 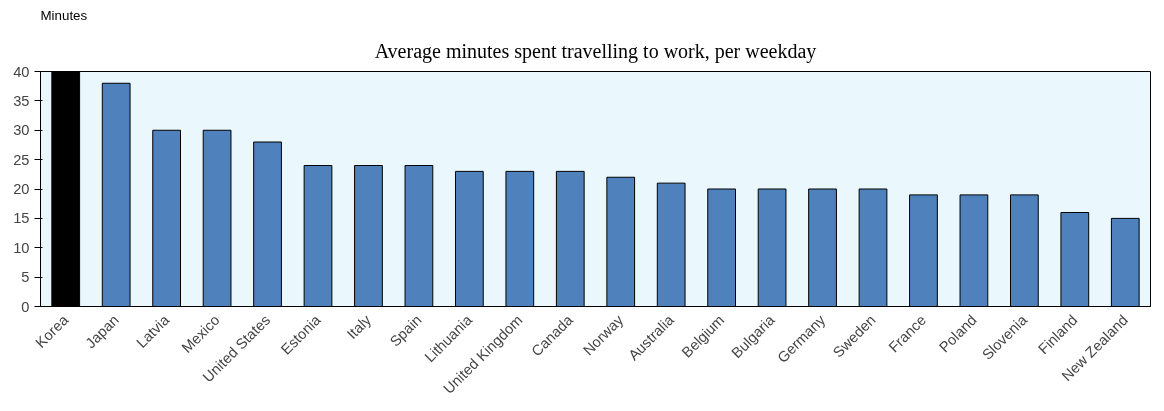 What do you see at coordinates (21, 189) in the screenshot?
I see `y-tick-label: 20` at bounding box center [21, 189].